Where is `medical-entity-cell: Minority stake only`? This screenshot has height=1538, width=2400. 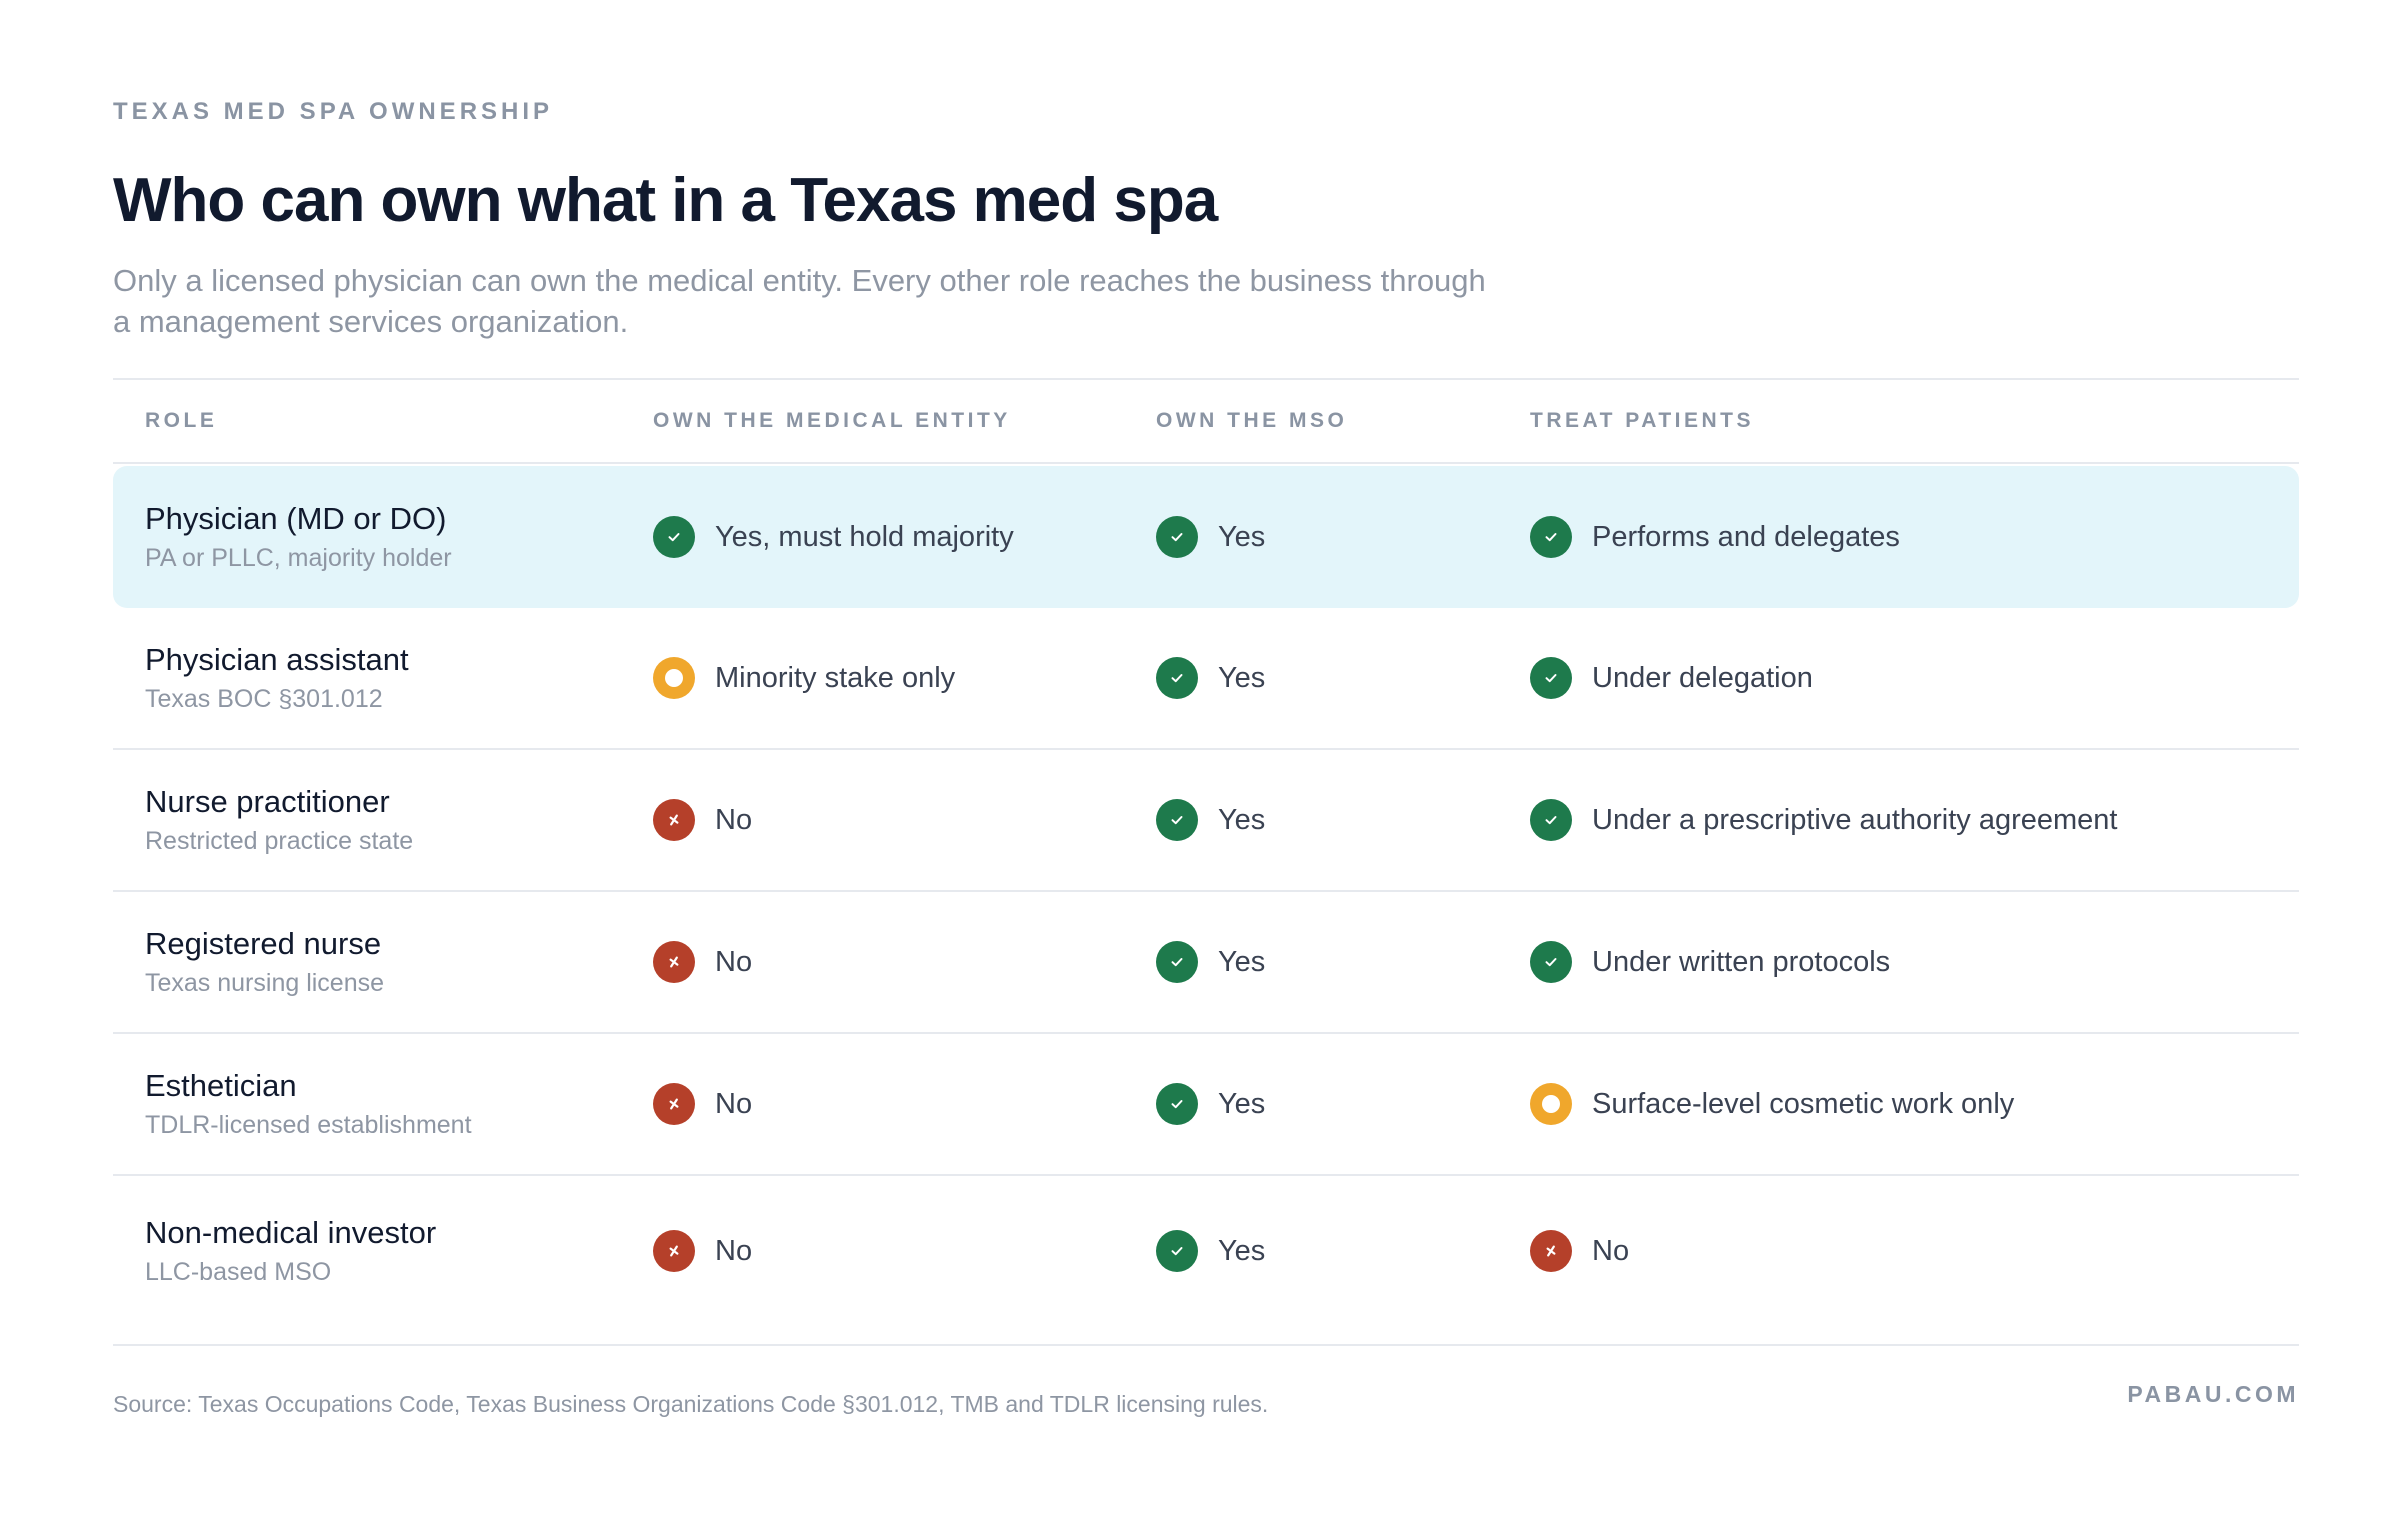
medical-entity-cell: Minority stake only is located at coordinates (904, 678).